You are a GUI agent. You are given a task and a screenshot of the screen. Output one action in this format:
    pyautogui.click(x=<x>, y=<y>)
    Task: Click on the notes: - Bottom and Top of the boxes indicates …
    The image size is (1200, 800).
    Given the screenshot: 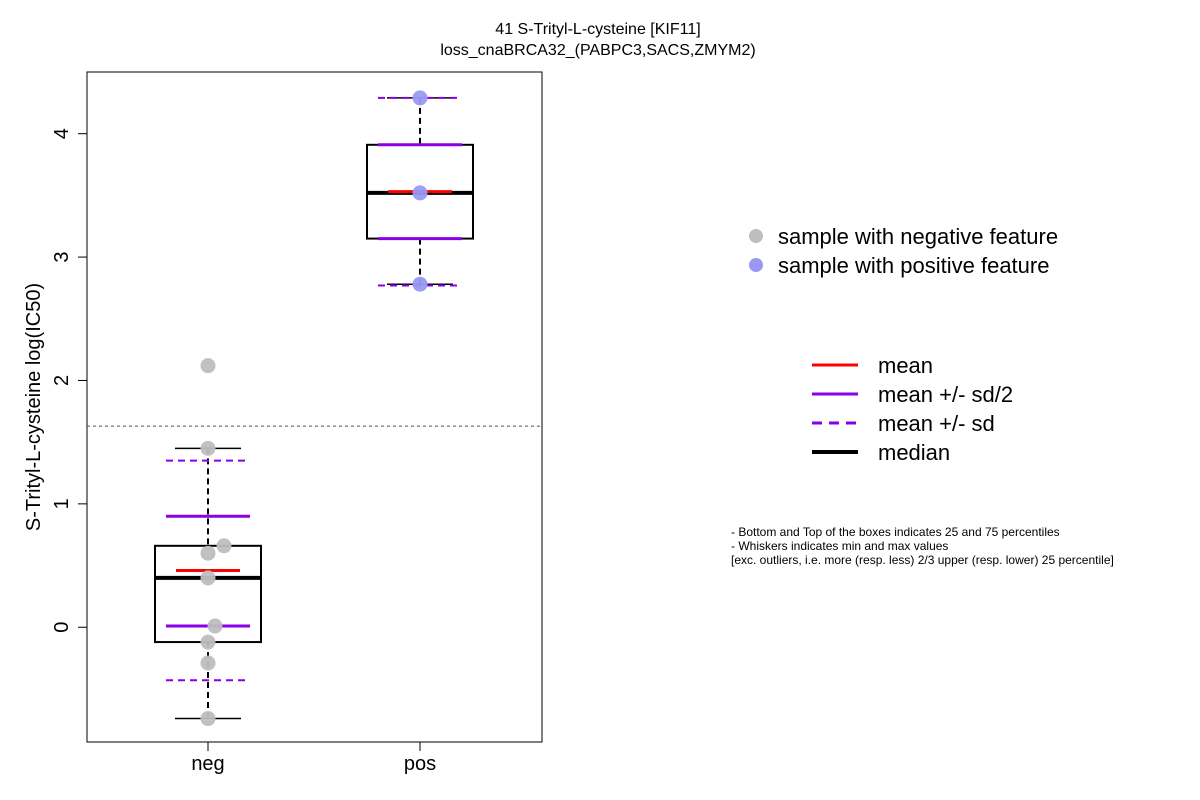 What is the action you would take?
    pyautogui.click(x=922, y=546)
    